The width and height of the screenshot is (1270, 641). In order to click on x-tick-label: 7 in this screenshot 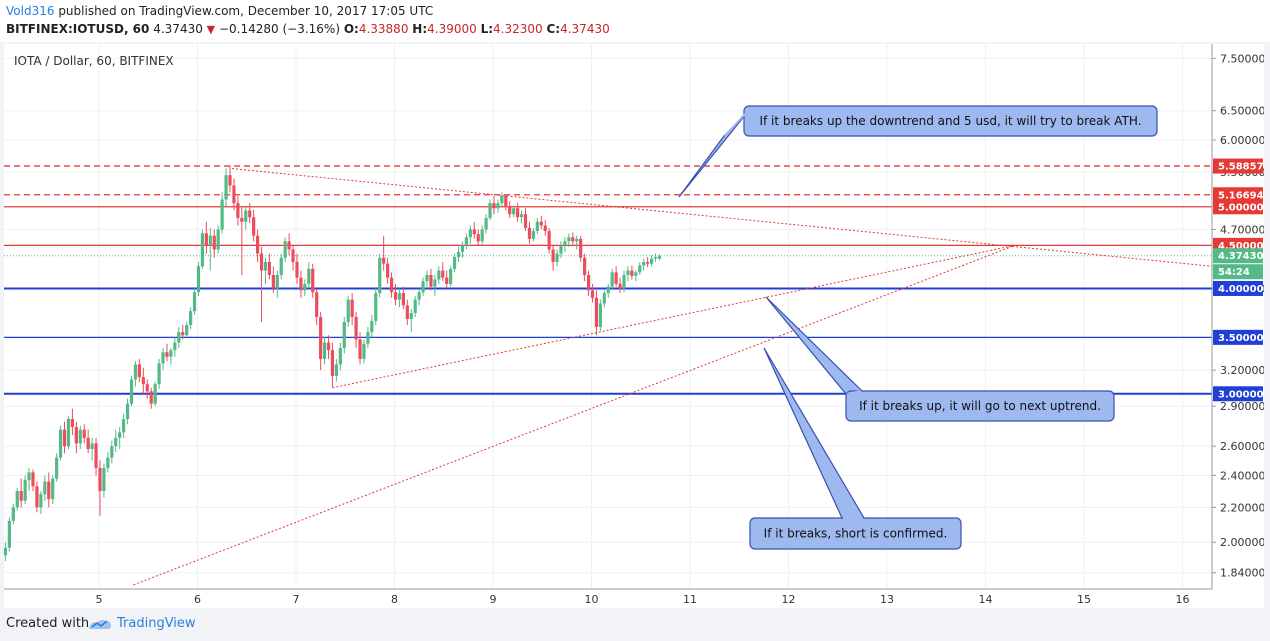, I will do `click(296, 599)`.